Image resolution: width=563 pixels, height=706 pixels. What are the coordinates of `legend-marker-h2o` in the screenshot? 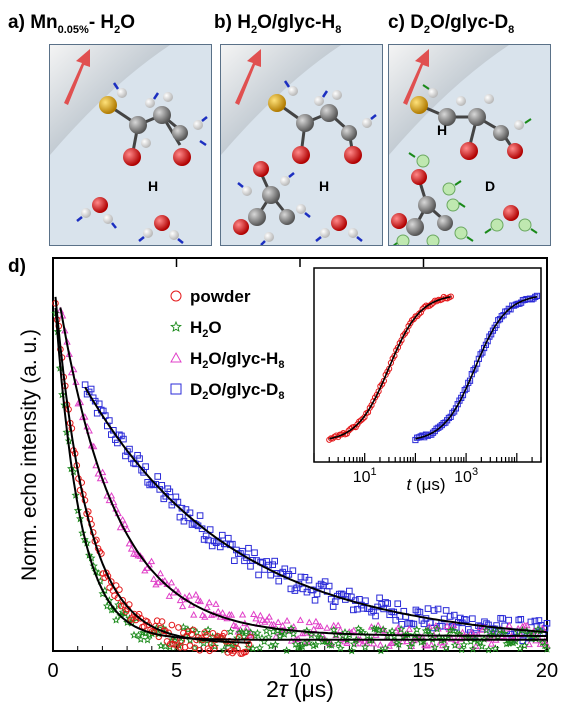 It's located at (176, 326).